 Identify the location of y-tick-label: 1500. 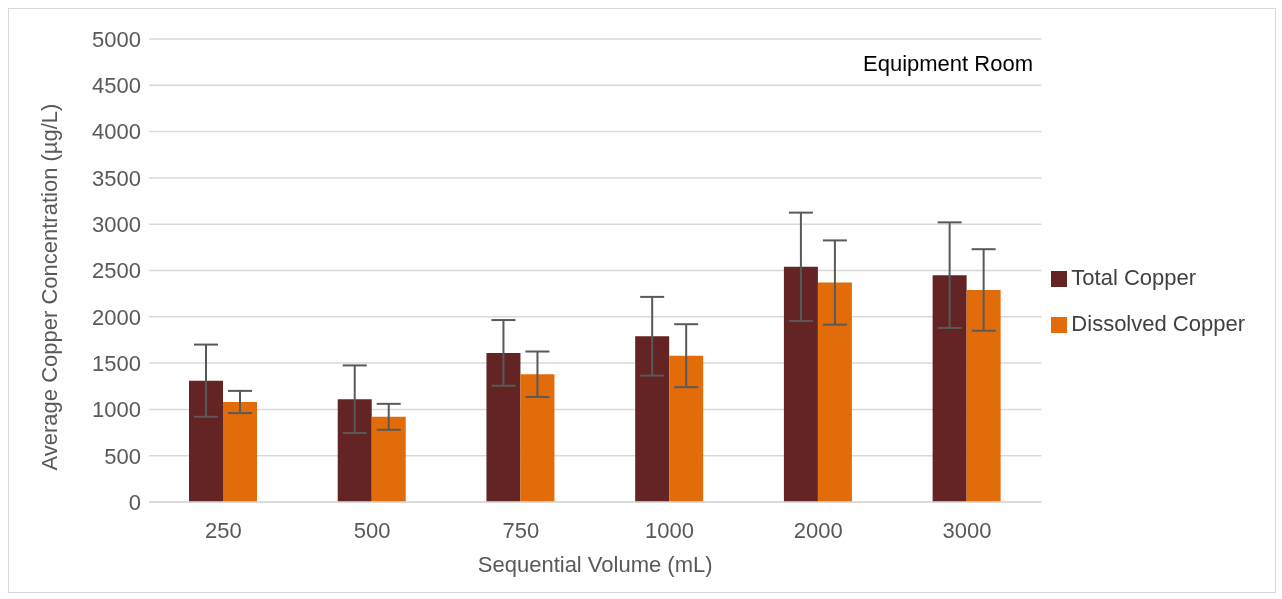
(116, 363).